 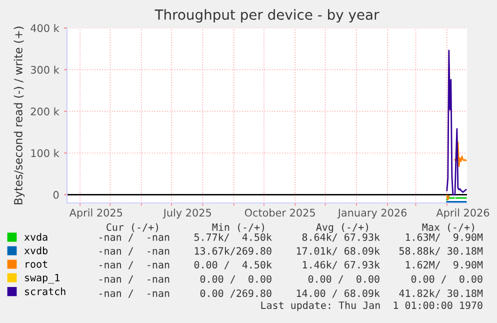 I want to click on y-tick-label: 300 k, so click(x=45, y=70).